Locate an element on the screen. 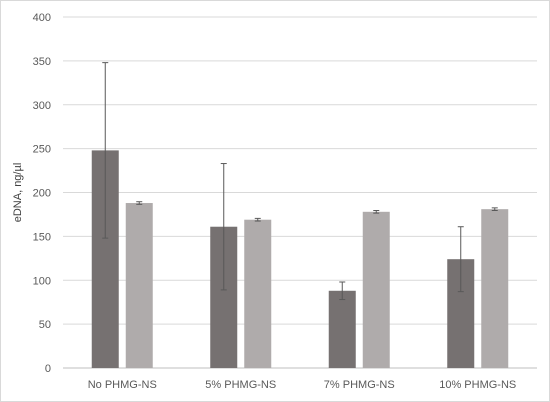 This screenshot has height=402, width=550. x-tick-label: 7% PHMG-NS is located at coordinates (359, 385).